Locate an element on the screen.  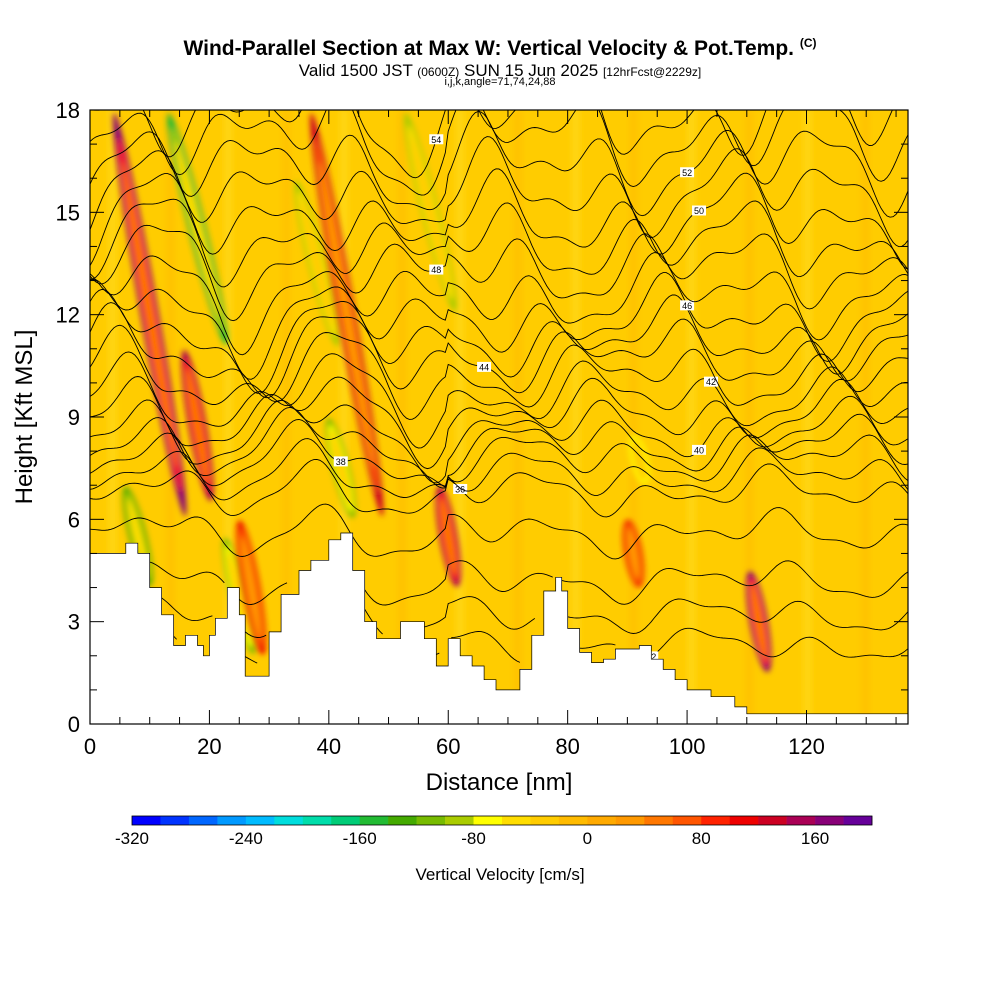
contour-label: 48 is located at coordinates (436, 270).